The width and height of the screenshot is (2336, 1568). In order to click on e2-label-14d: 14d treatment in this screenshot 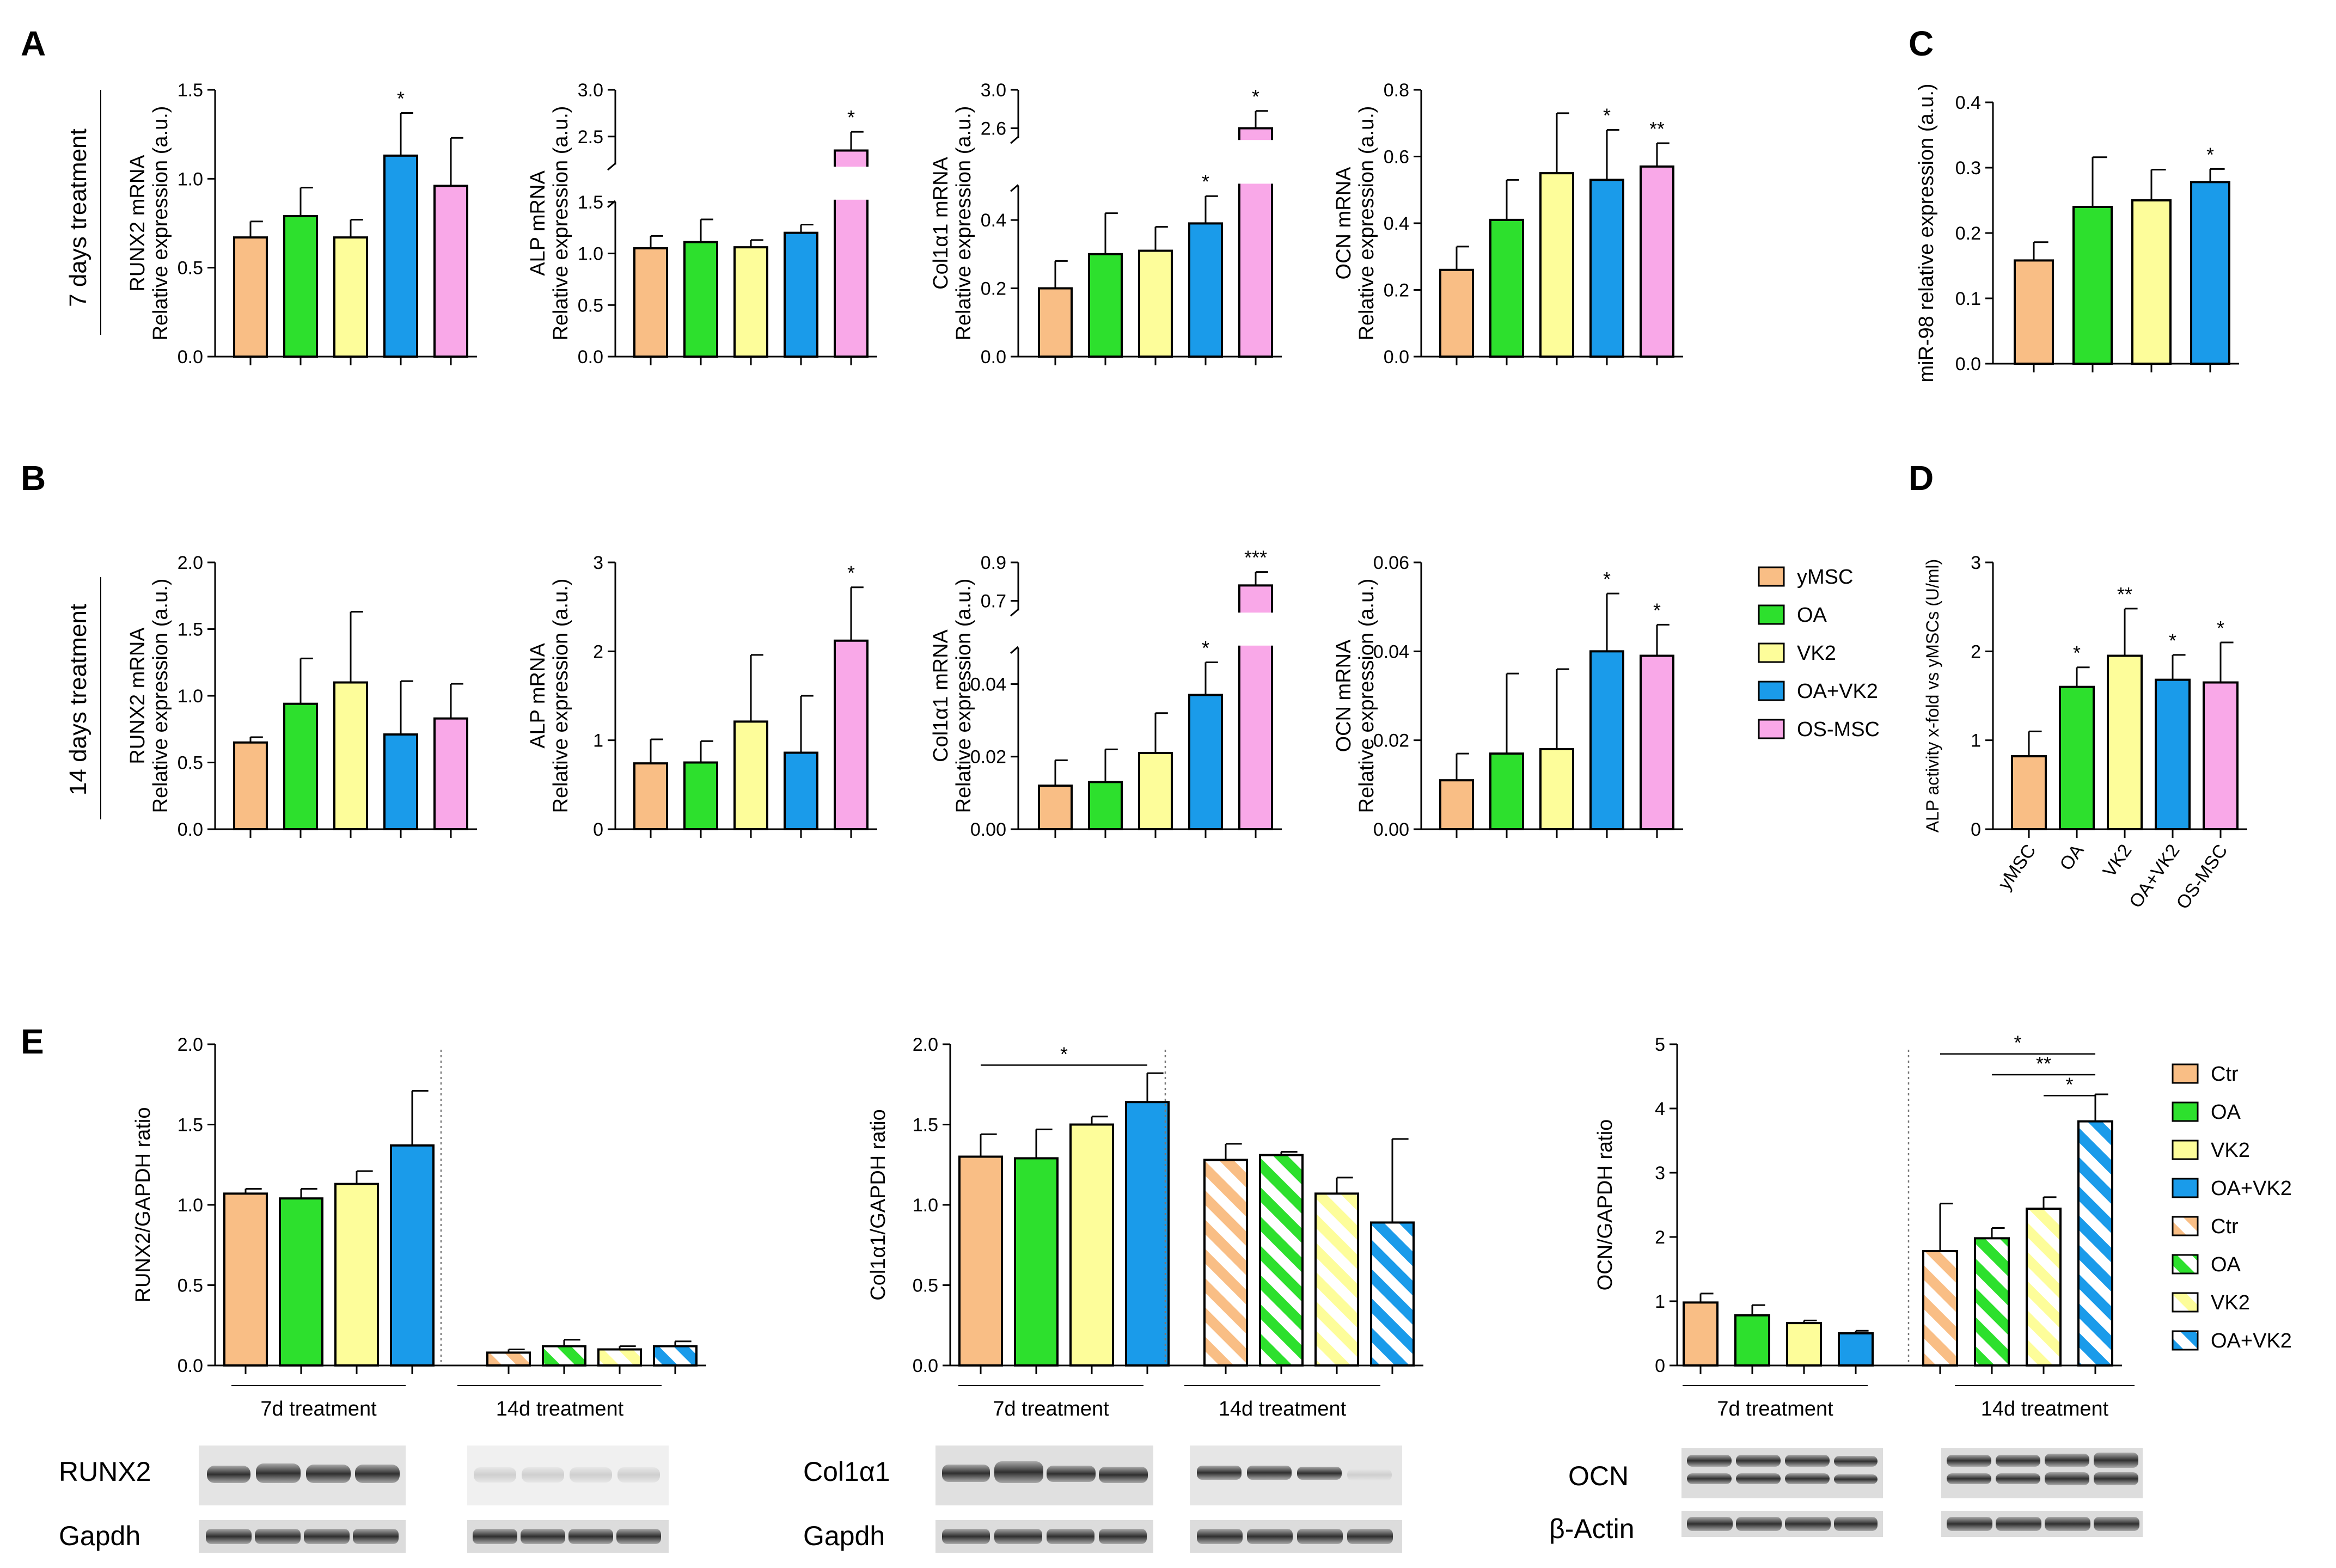, I will do `click(1283, 1409)`.